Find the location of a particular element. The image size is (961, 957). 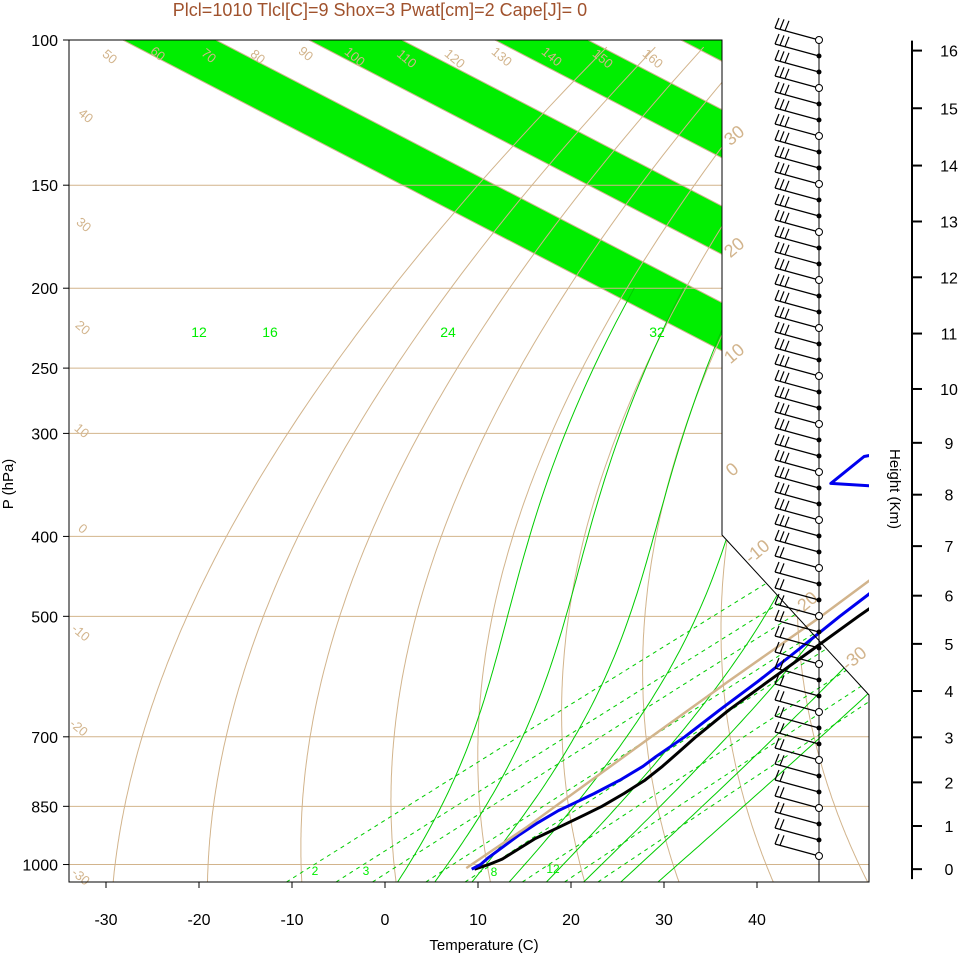

x-tick-label: 20 is located at coordinates (571, 920).